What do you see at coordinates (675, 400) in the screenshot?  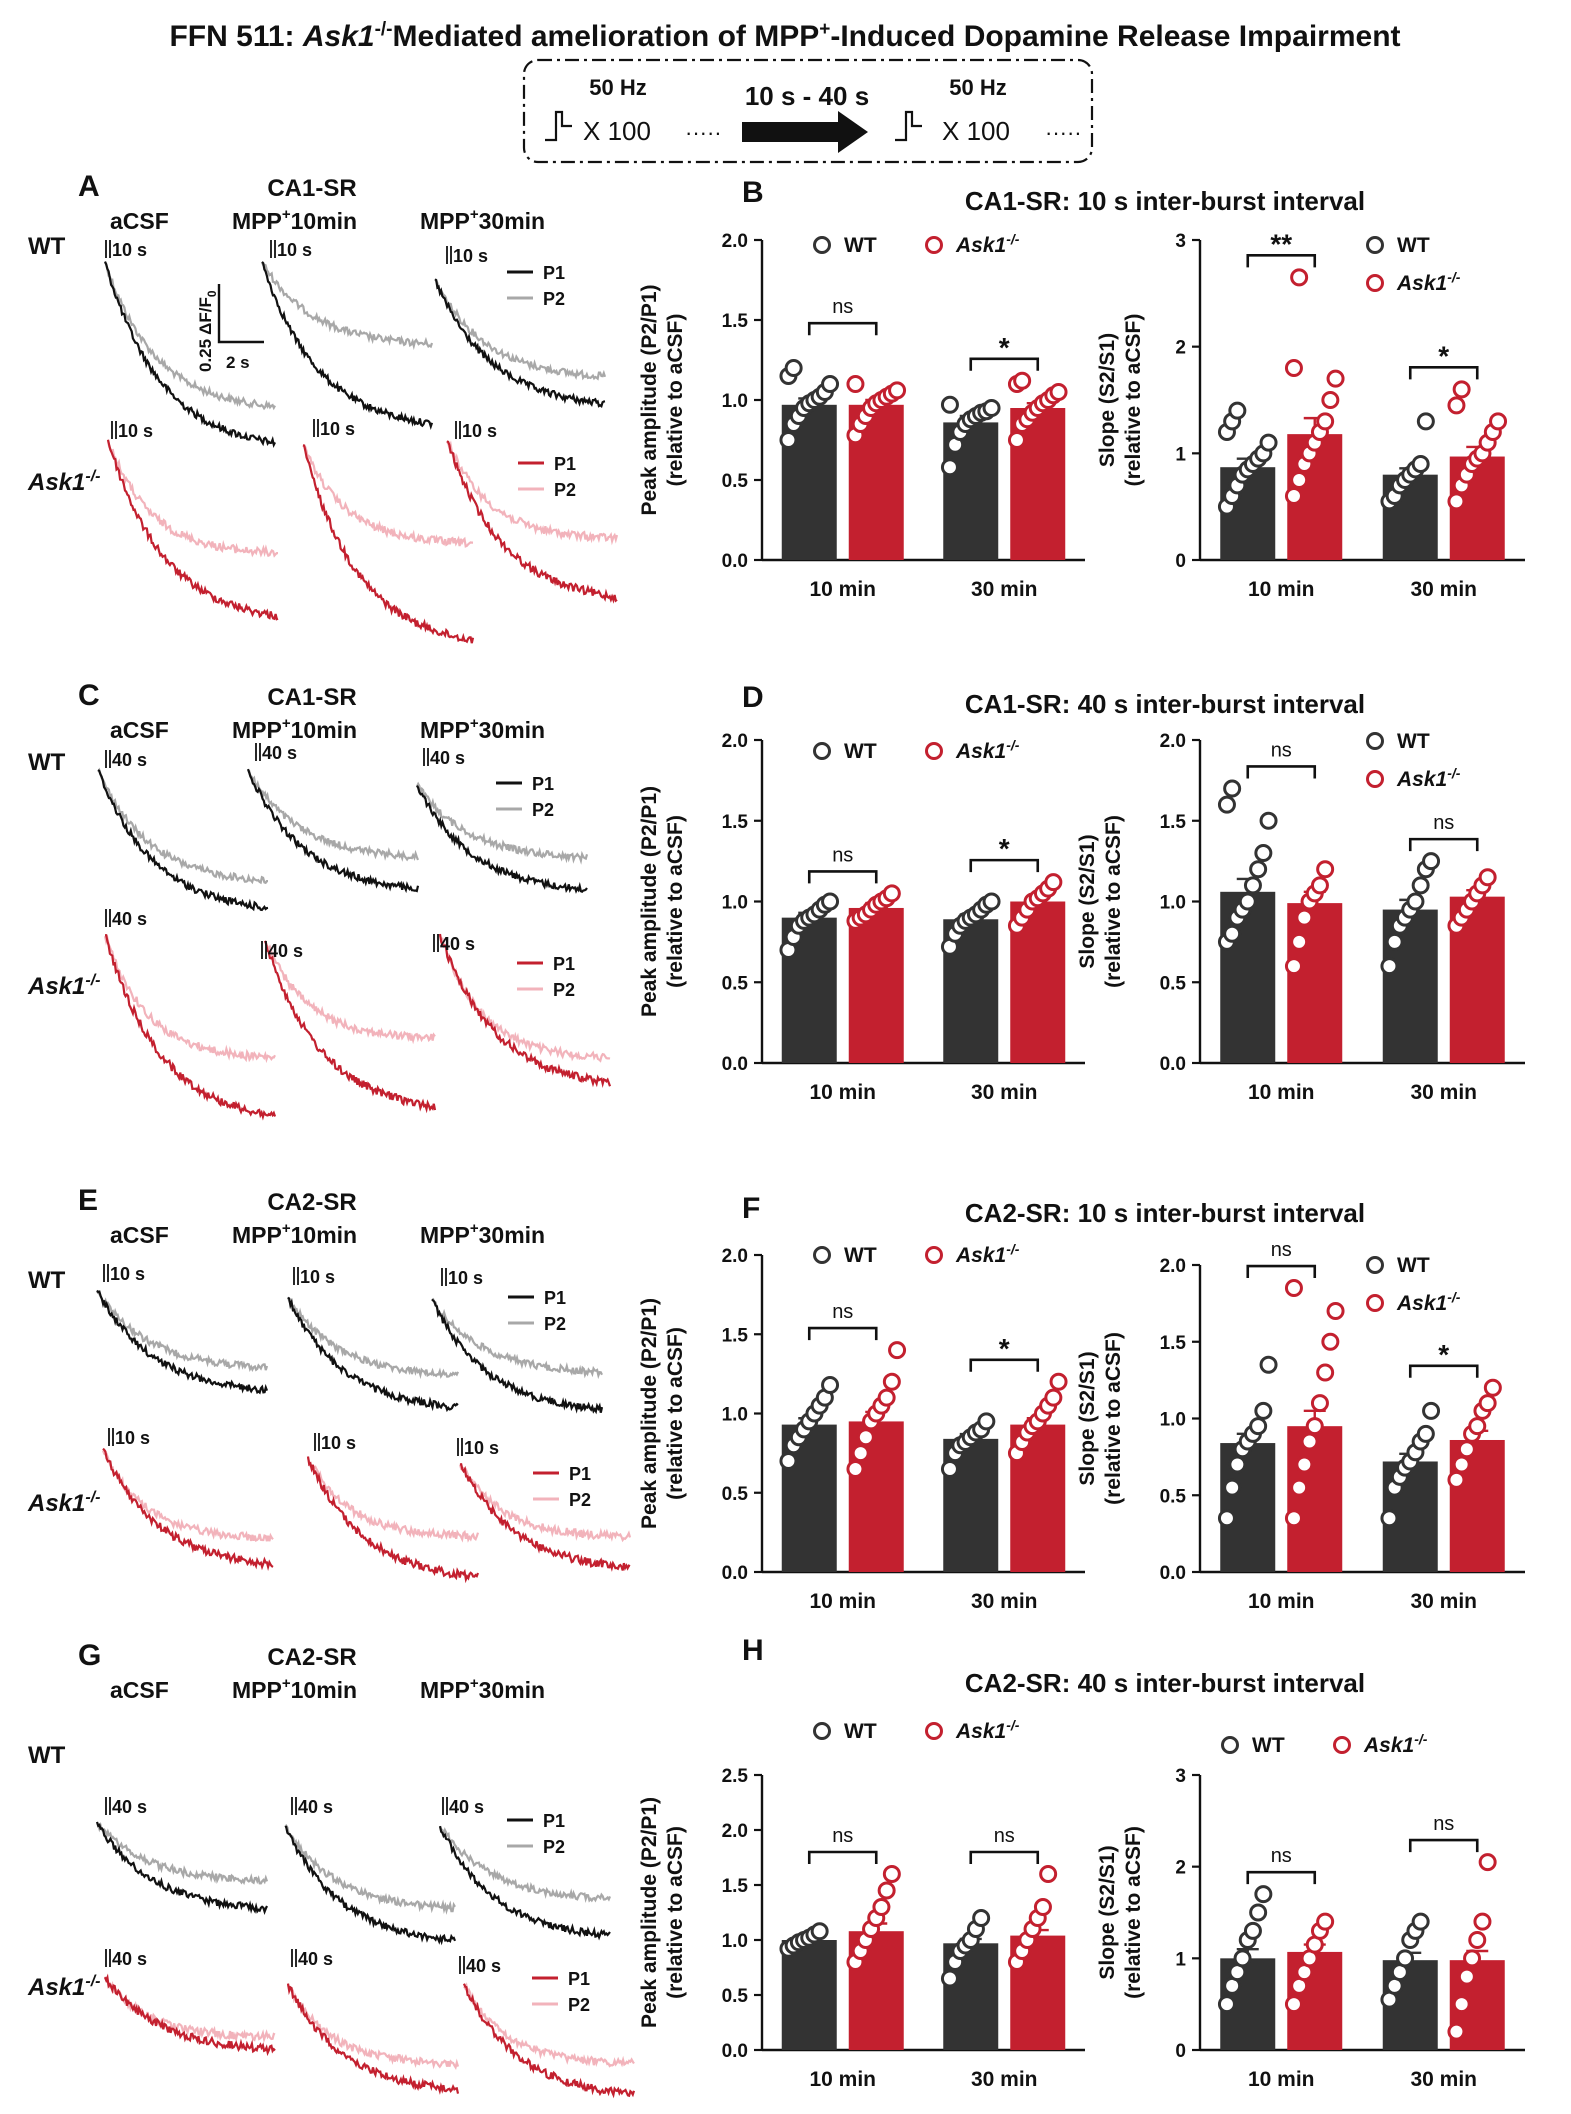 I see `y-axis-label-line2: (relative to aCSF)` at bounding box center [675, 400].